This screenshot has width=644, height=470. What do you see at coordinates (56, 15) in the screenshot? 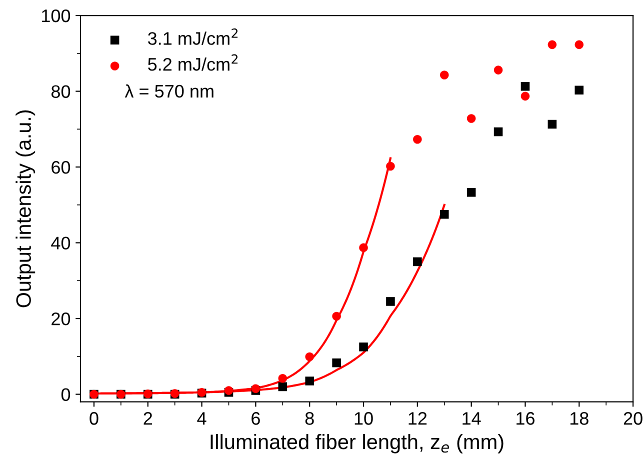
I see `y-tick-label: 100` at bounding box center [56, 15].